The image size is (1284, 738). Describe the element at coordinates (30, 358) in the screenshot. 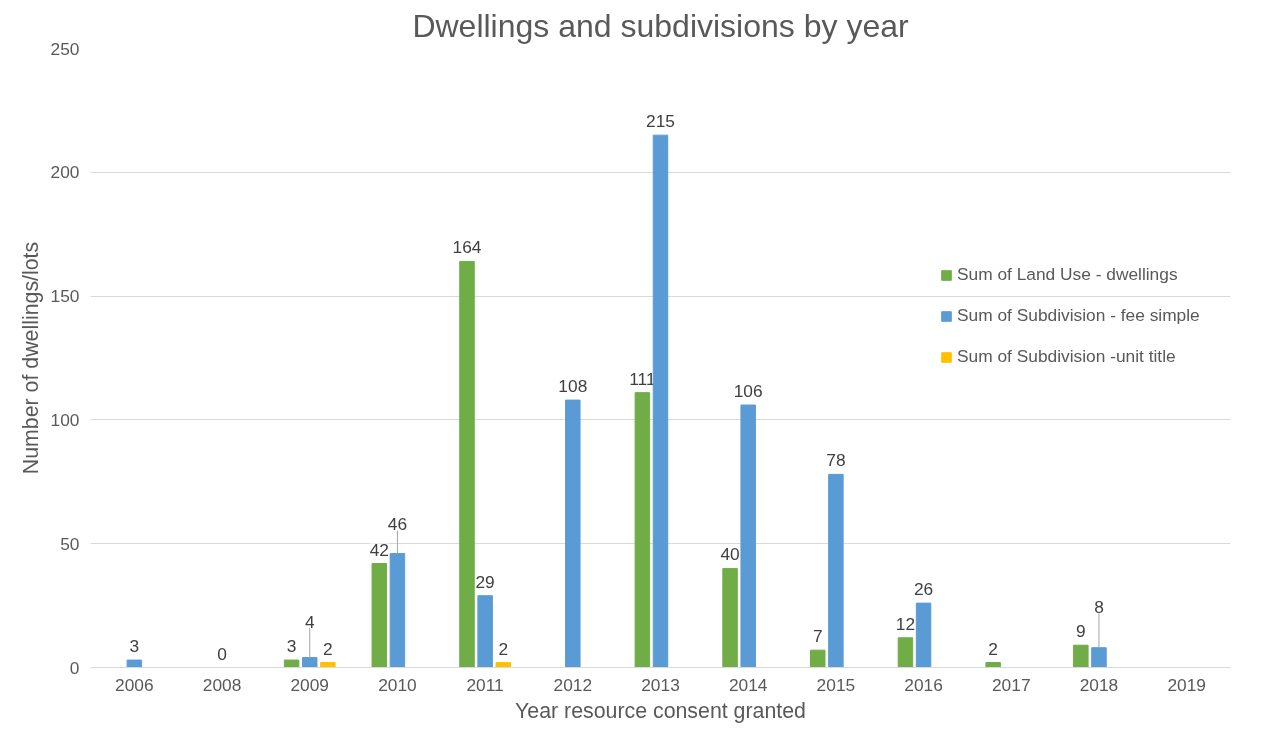

I see `y-axis-title: Number of dwellings/lots` at that location.